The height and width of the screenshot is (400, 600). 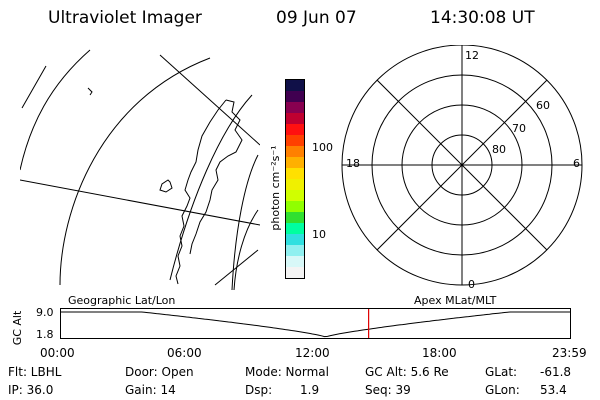 I want to click on altitude-curve, so click(x=315, y=324).